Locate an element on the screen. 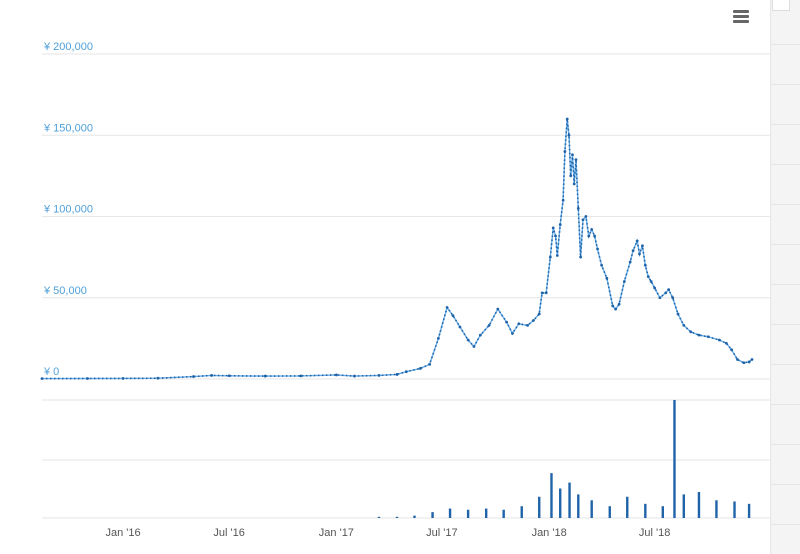 Image resolution: width=800 pixels, height=554 pixels. y-tick-label: ¥ 100,000 is located at coordinates (68, 210).